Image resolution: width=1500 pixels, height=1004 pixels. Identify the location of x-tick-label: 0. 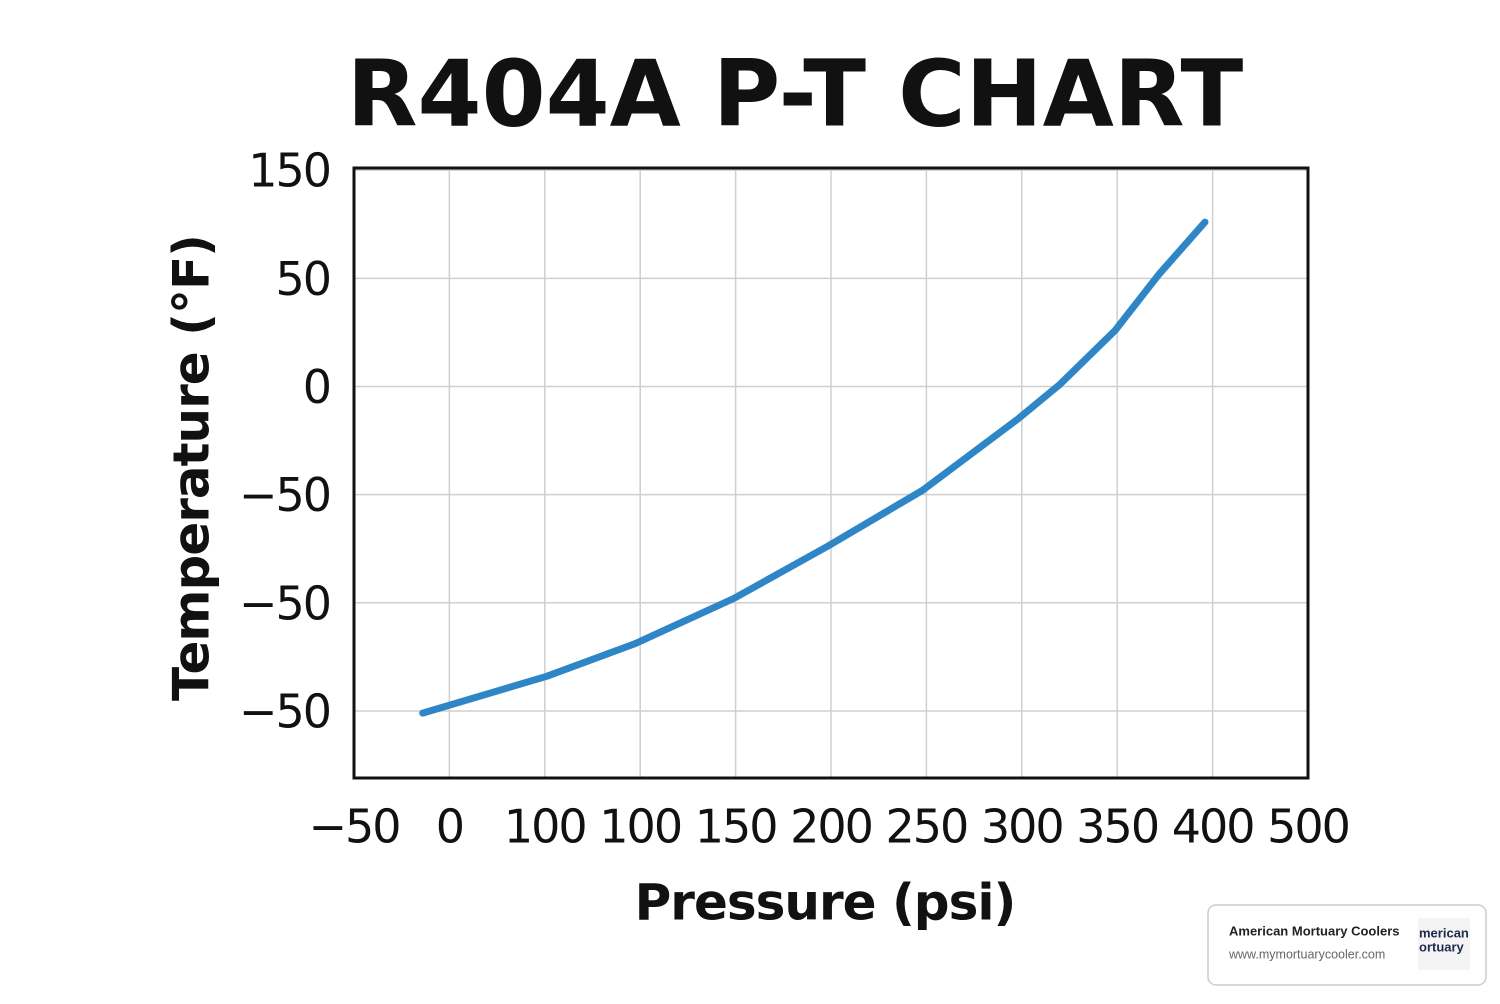
(449, 827).